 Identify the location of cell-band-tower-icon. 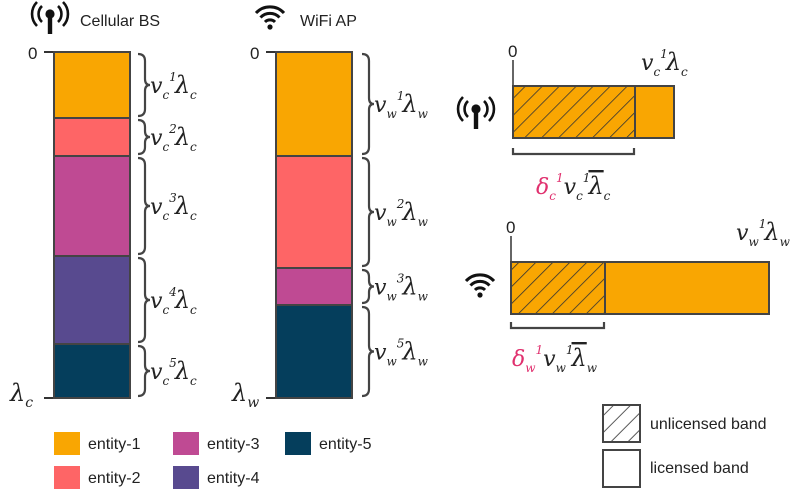
(476, 113).